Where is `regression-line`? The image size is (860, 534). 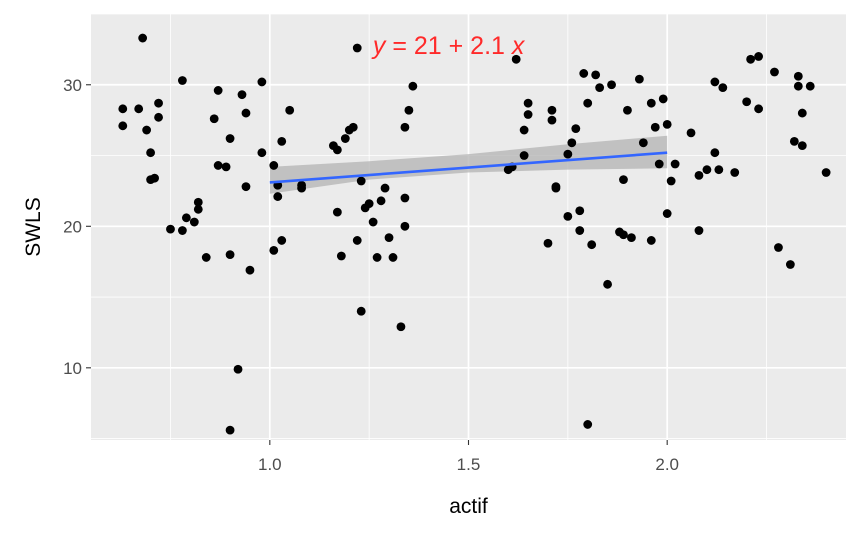 regression-line is located at coordinates (468, 167).